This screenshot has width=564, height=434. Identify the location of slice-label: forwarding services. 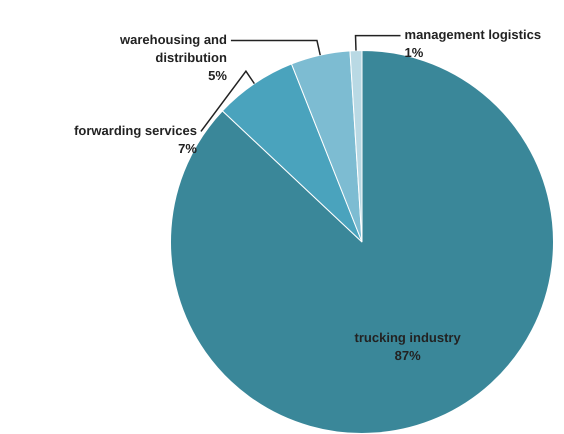
(135, 130).